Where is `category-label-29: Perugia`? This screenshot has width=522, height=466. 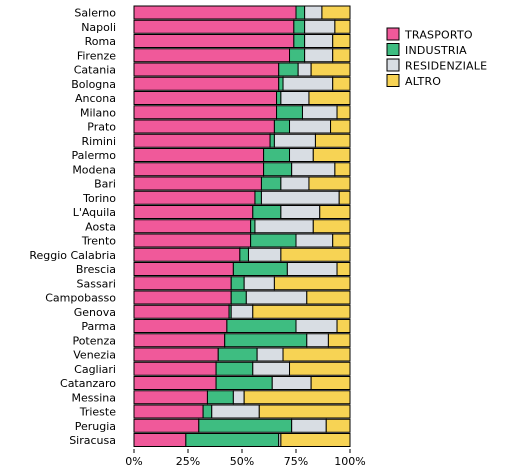 category-label-29: Perugia is located at coordinates (95, 426).